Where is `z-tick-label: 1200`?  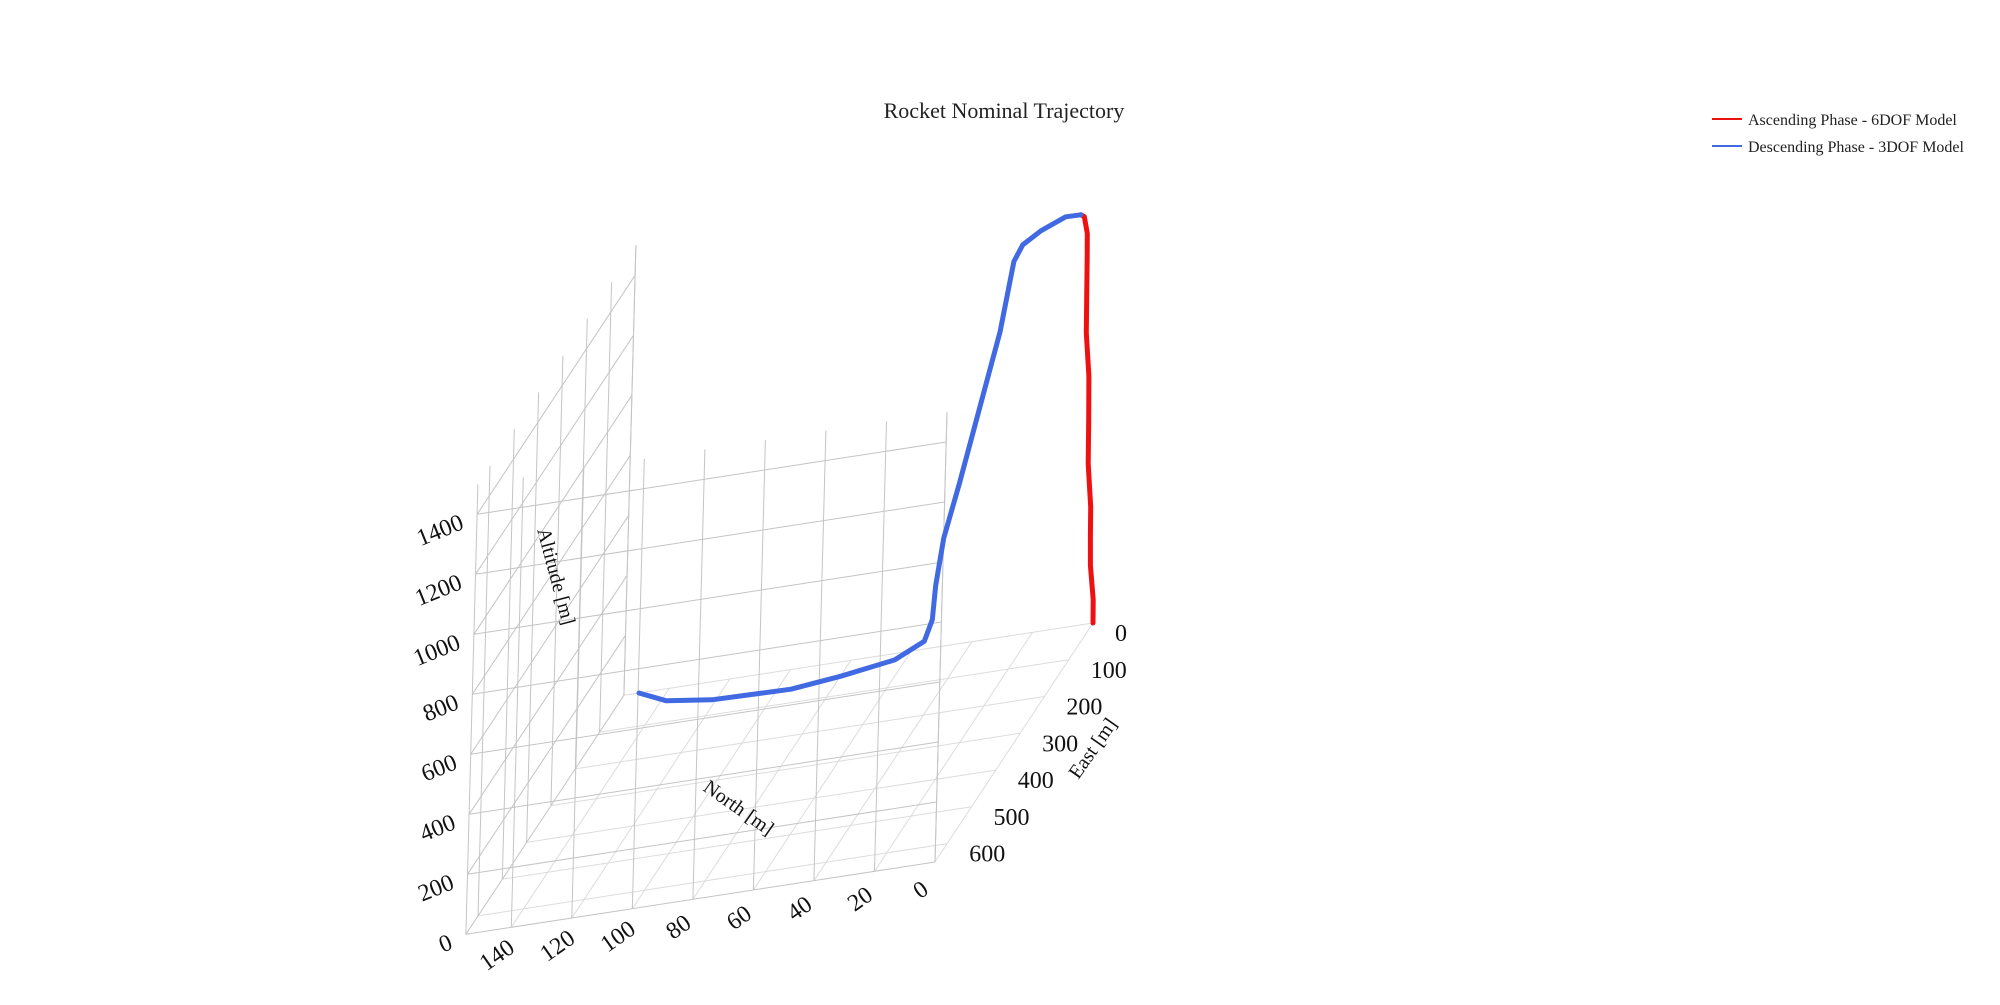
z-tick-label: 1200 is located at coordinates (439, 591).